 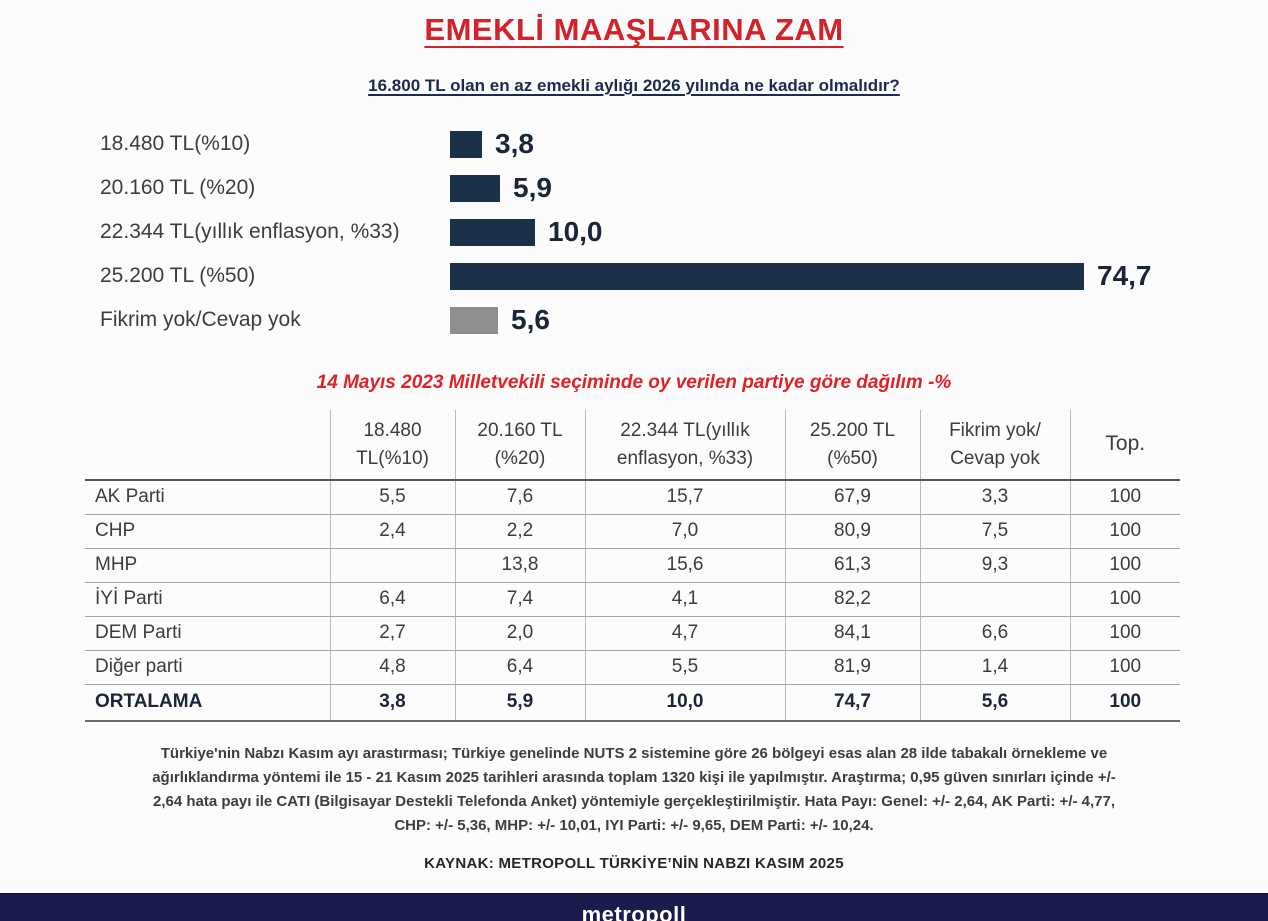 What do you see at coordinates (175, 143) in the screenshot?
I see `chart-category-label: 18.480 TL(%10)` at bounding box center [175, 143].